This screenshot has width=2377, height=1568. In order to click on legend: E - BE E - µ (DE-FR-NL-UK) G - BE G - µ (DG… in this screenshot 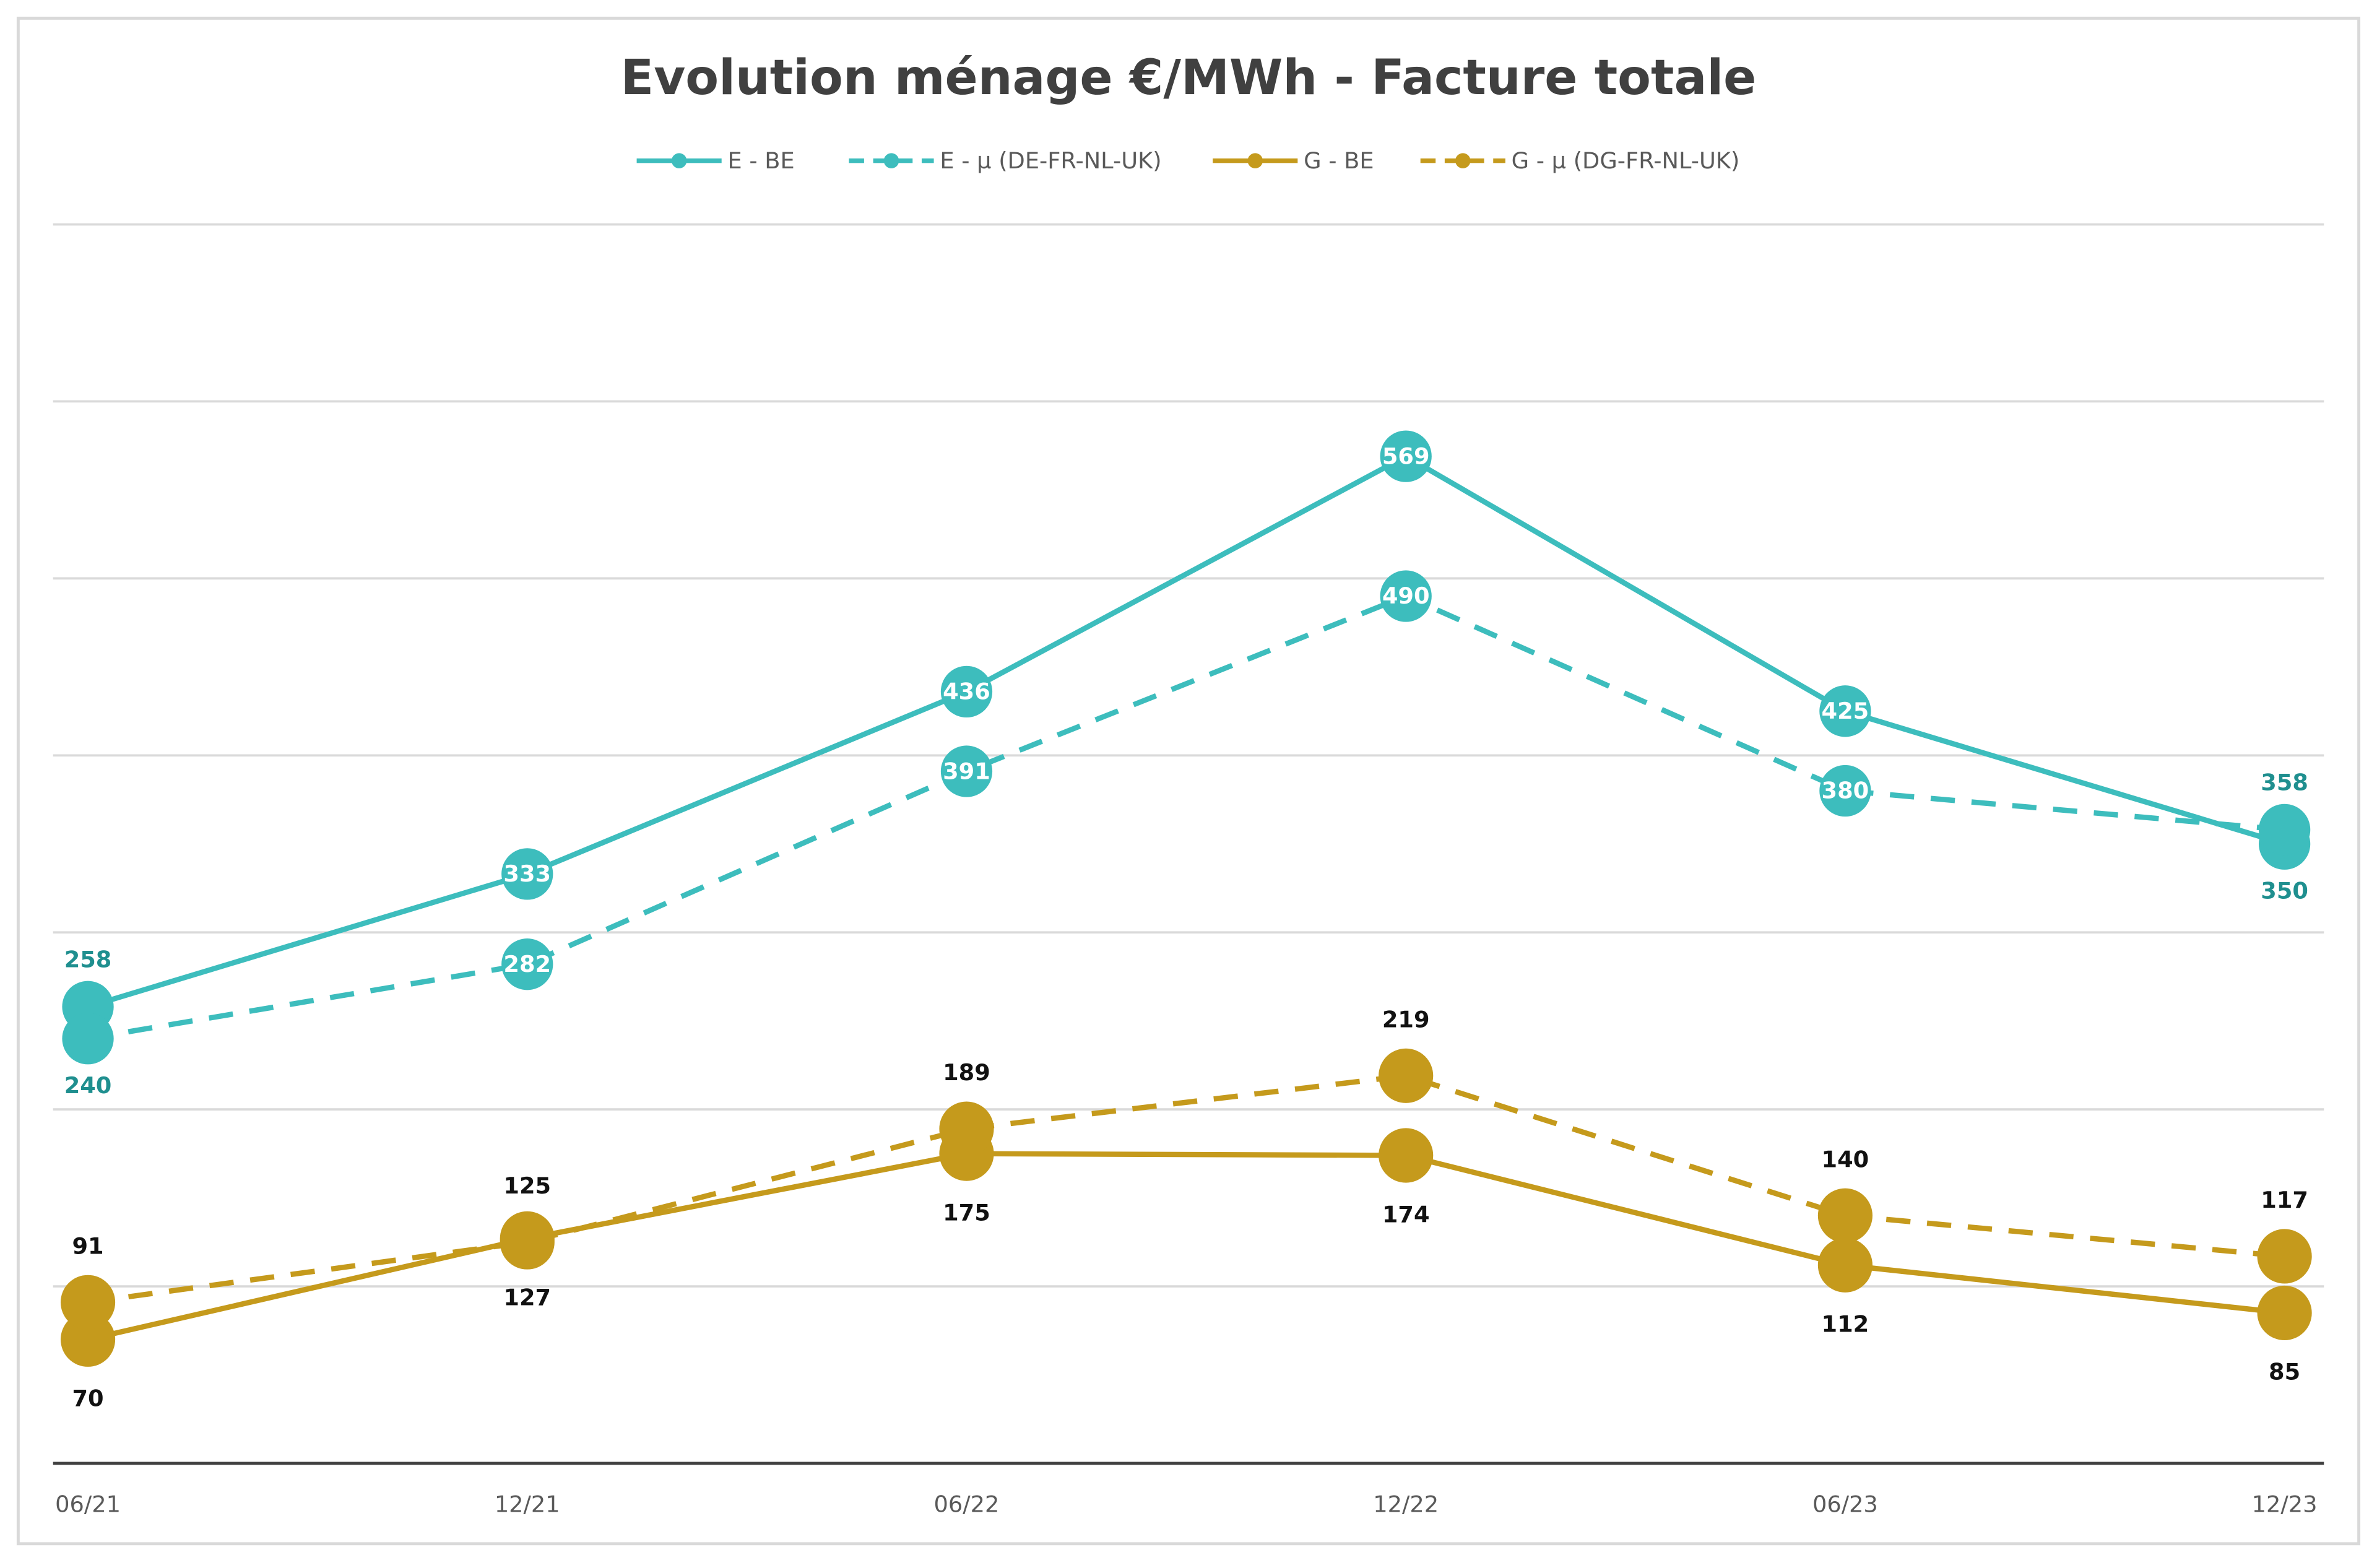, I will do `click(1188, 160)`.